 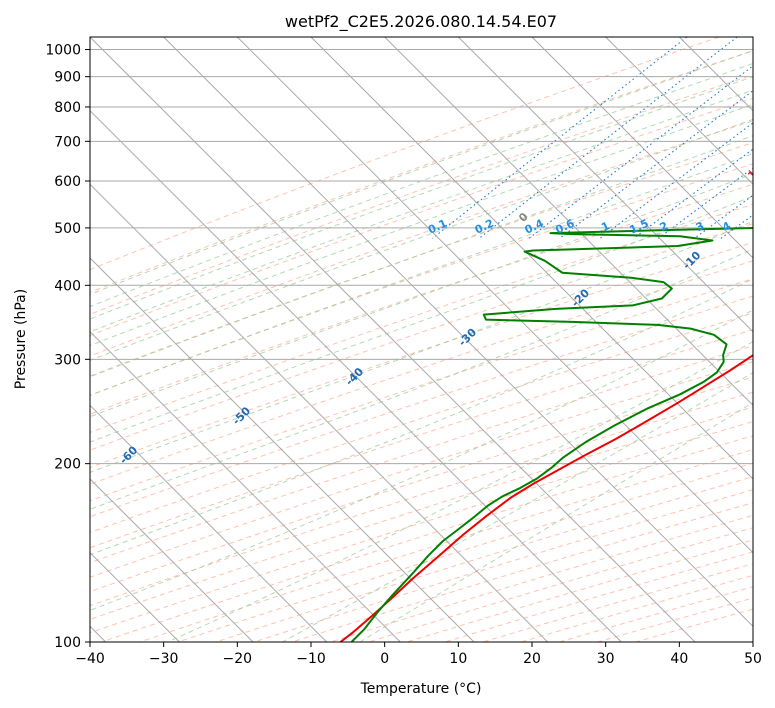 I want to click on line-label: 10, so click(x=755, y=172).